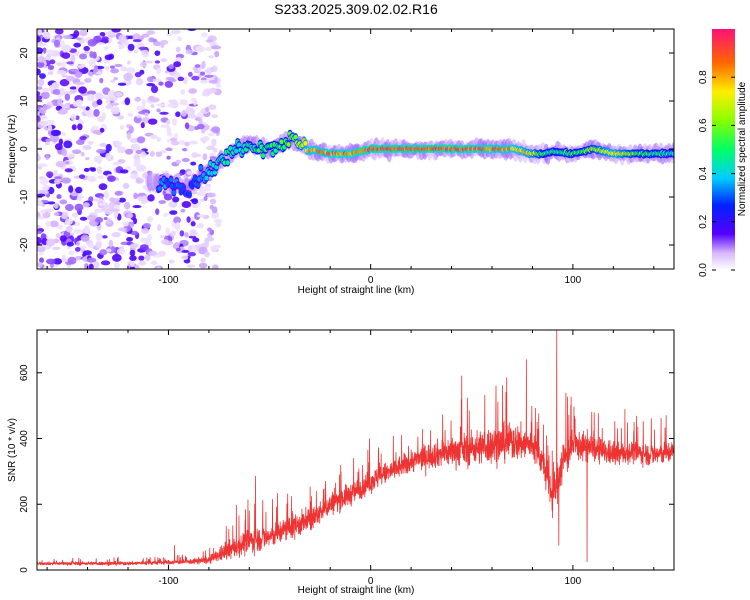 The image size is (750, 600). I want to click on x-tick-label: -100, so click(168, 280).